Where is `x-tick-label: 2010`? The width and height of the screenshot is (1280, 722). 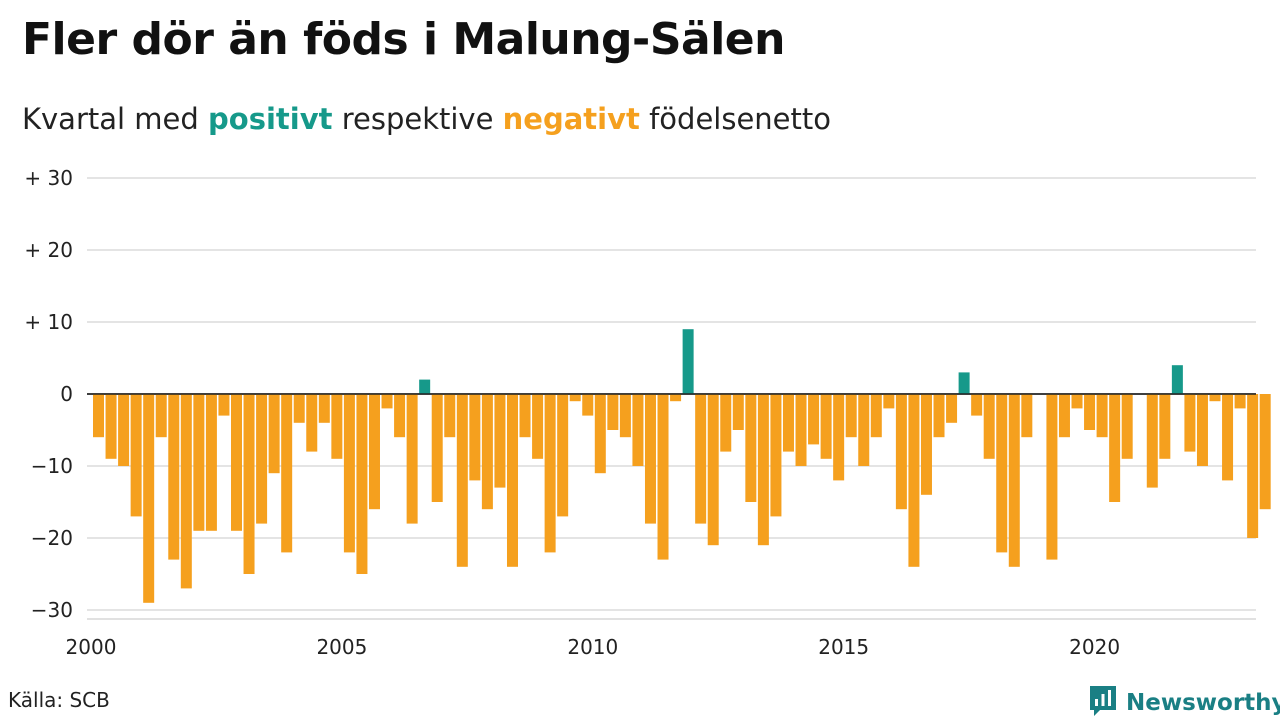 x-tick-label: 2010 is located at coordinates (592, 647).